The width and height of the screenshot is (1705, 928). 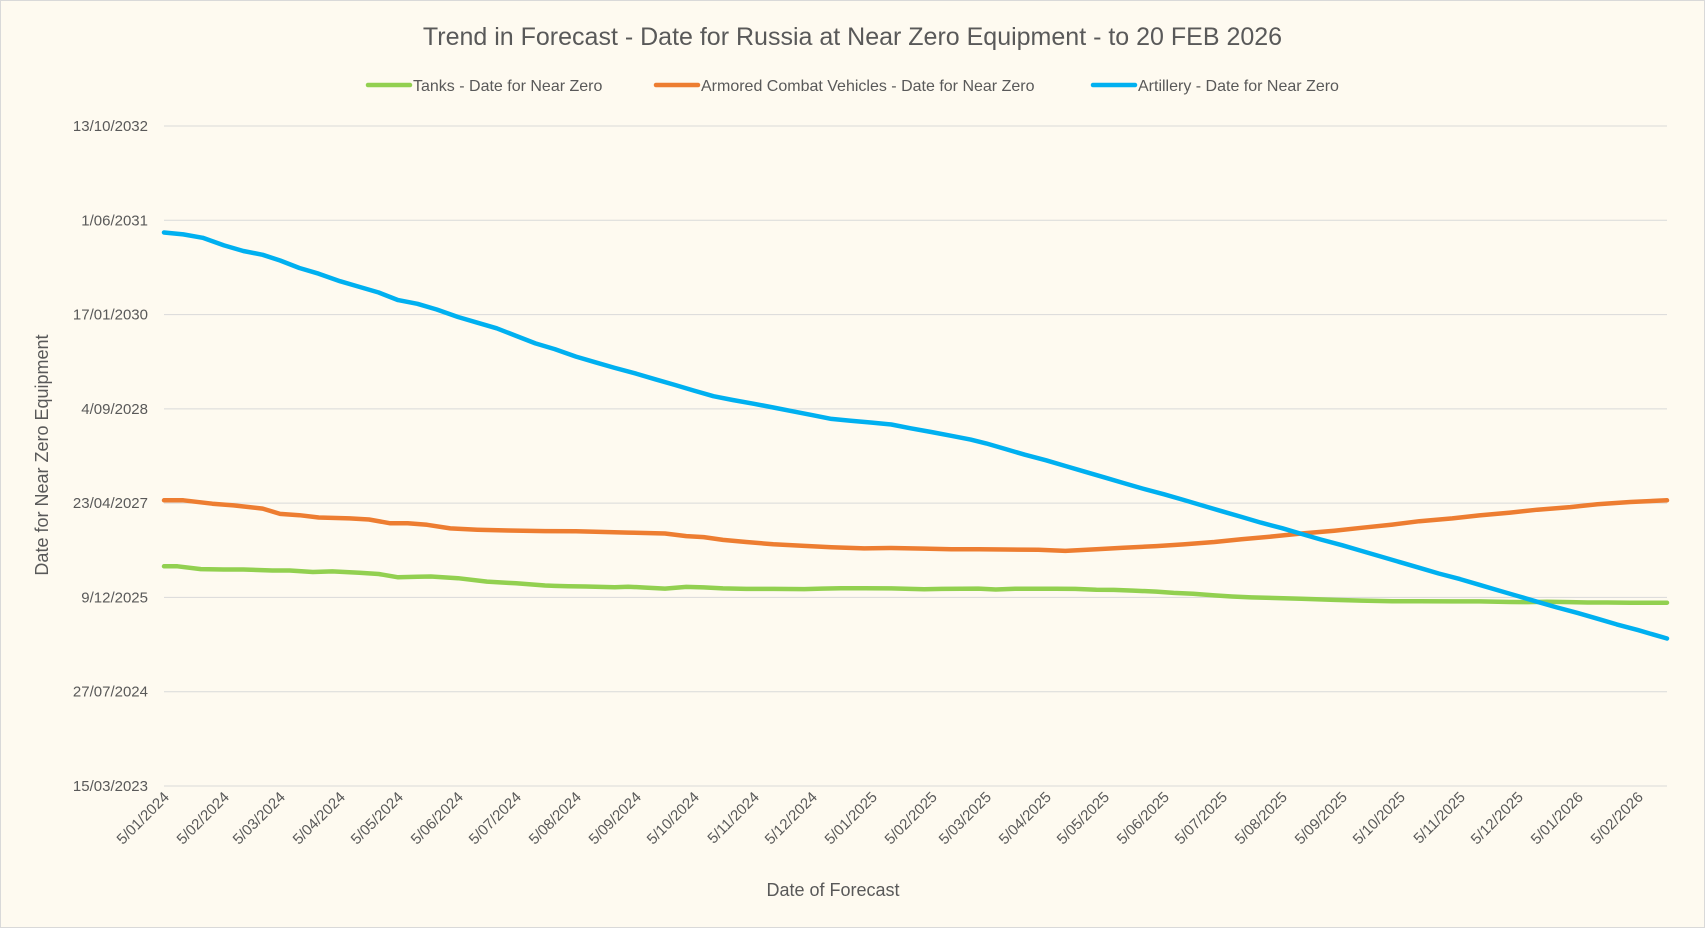 What do you see at coordinates (114, 409) in the screenshot?
I see `y-tick-label: 4/09/2028` at bounding box center [114, 409].